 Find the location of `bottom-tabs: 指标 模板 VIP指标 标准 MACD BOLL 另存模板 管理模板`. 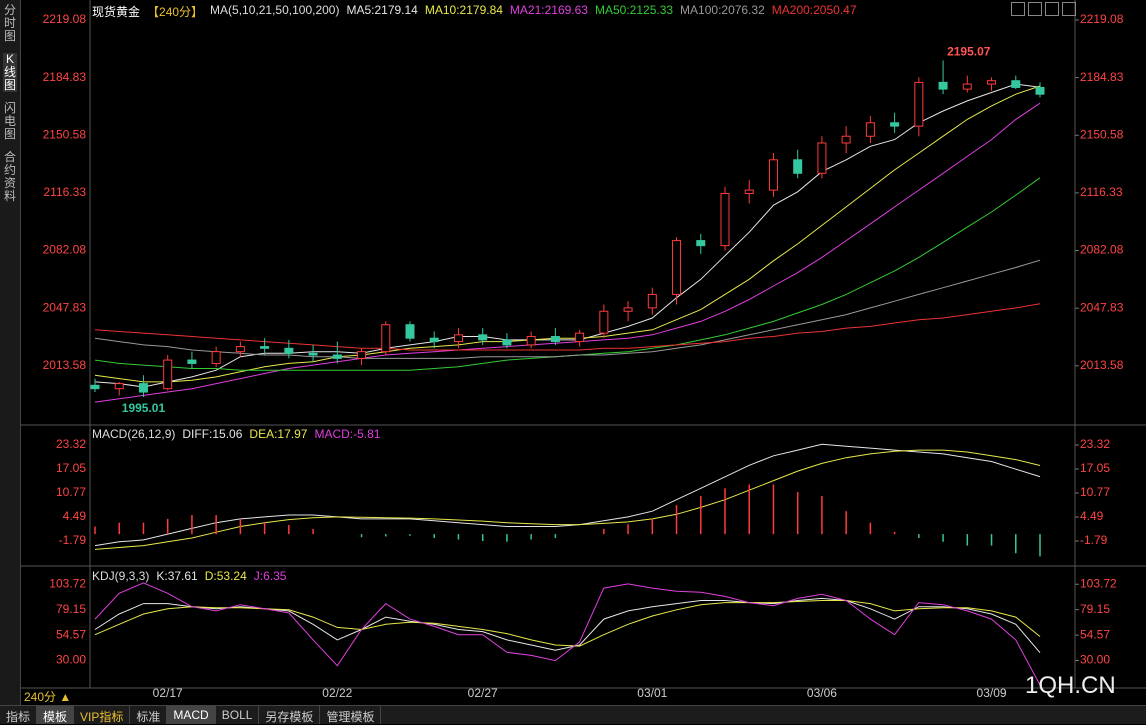

bottom-tabs: 指标 模板 VIP指标 标准 MACD BOLL 另存模板 管理模板 is located at coordinates (573, 714).